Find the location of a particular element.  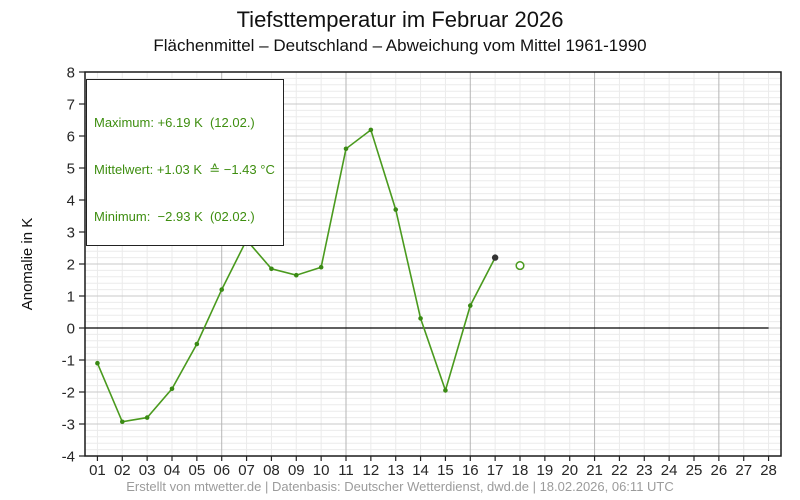

x-tick-label: 20 is located at coordinates (569, 470).